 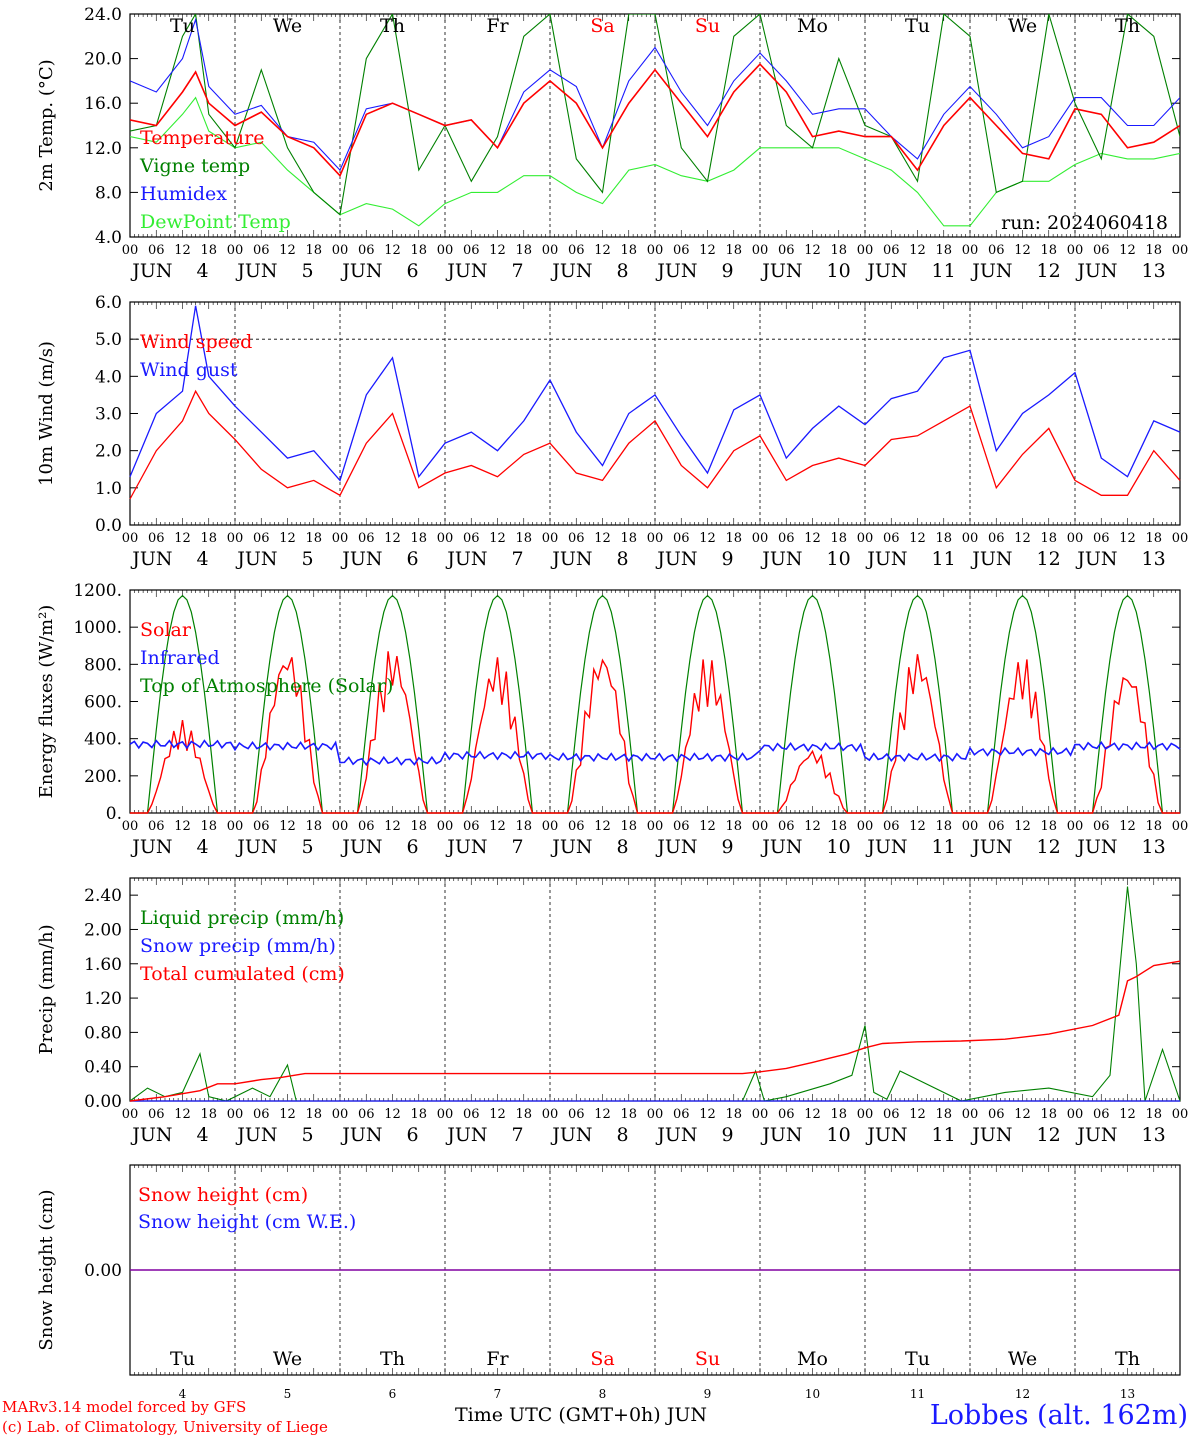 I want to click on day-number-label: 10, so click(x=812, y=1394).